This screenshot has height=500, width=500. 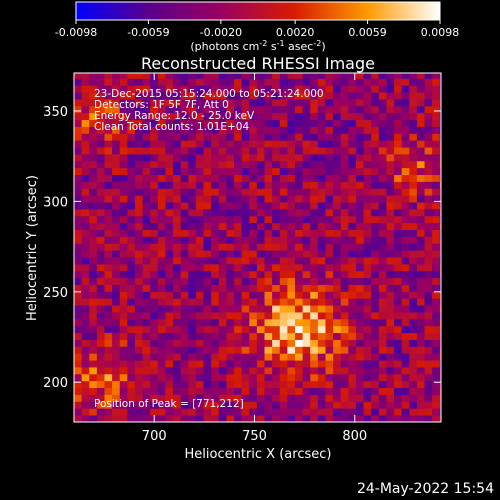 I want to click on x-tick-label: 800, so click(x=354, y=436).